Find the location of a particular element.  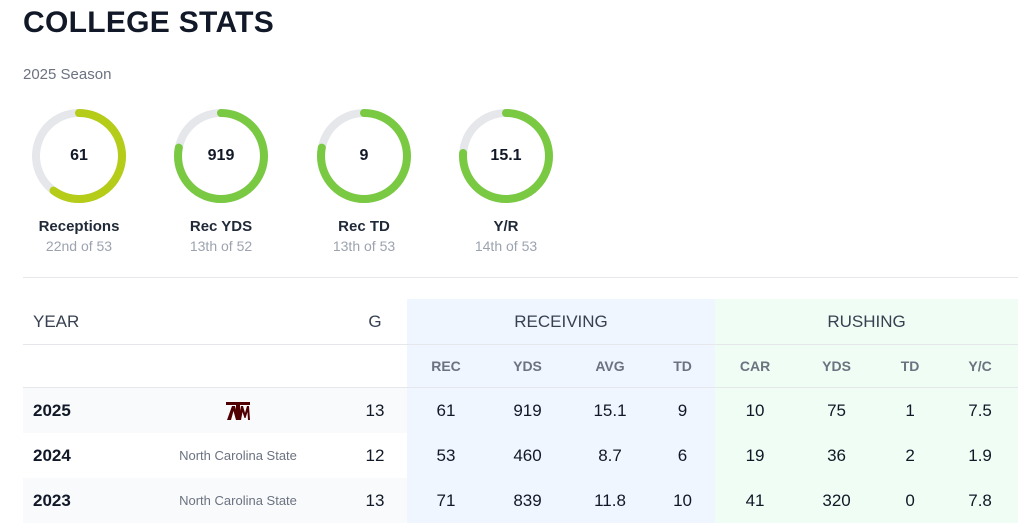

ring-value: 9 is located at coordinates (364, 155).